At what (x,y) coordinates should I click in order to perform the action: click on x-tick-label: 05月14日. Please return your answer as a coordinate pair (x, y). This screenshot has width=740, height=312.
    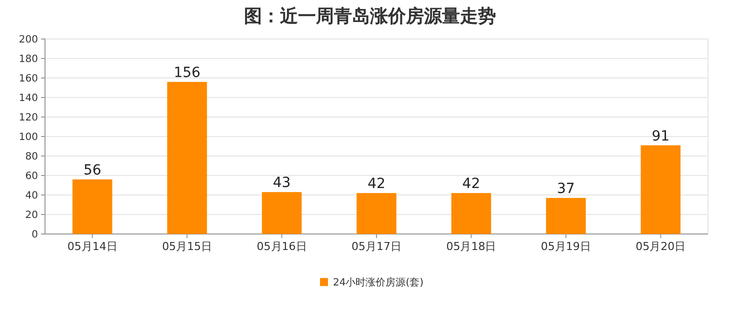
    Looking at the image, I should click on (92, 246).